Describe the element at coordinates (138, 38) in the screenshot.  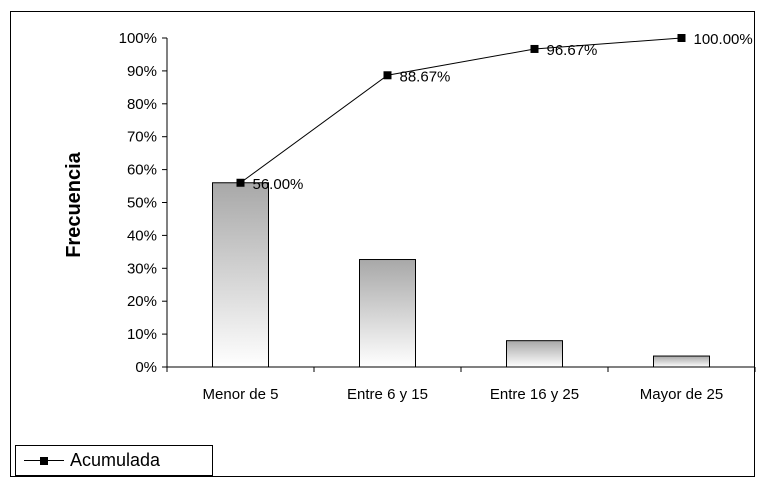
I see `y-tick-label: 100%` at that location.